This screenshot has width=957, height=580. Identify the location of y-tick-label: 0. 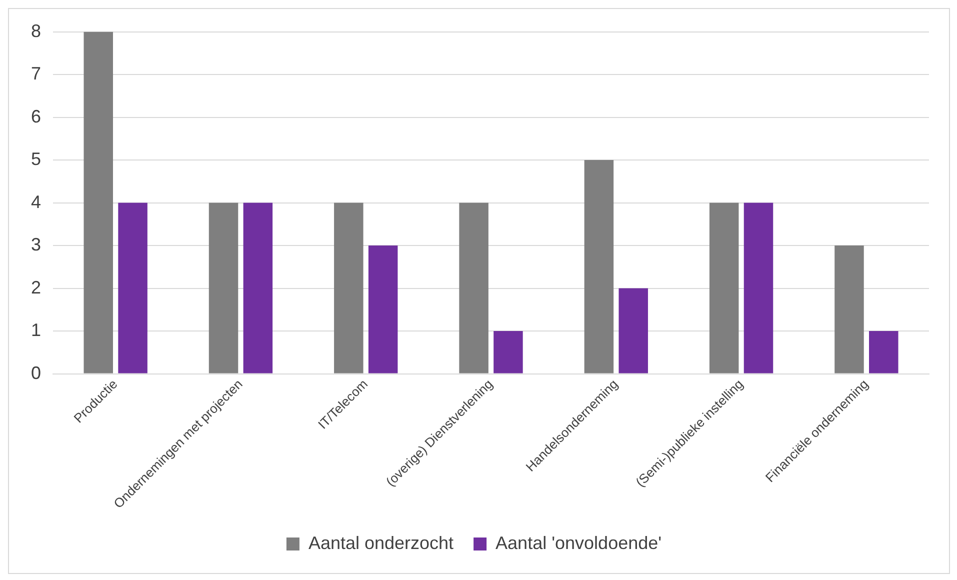
(36, 372).